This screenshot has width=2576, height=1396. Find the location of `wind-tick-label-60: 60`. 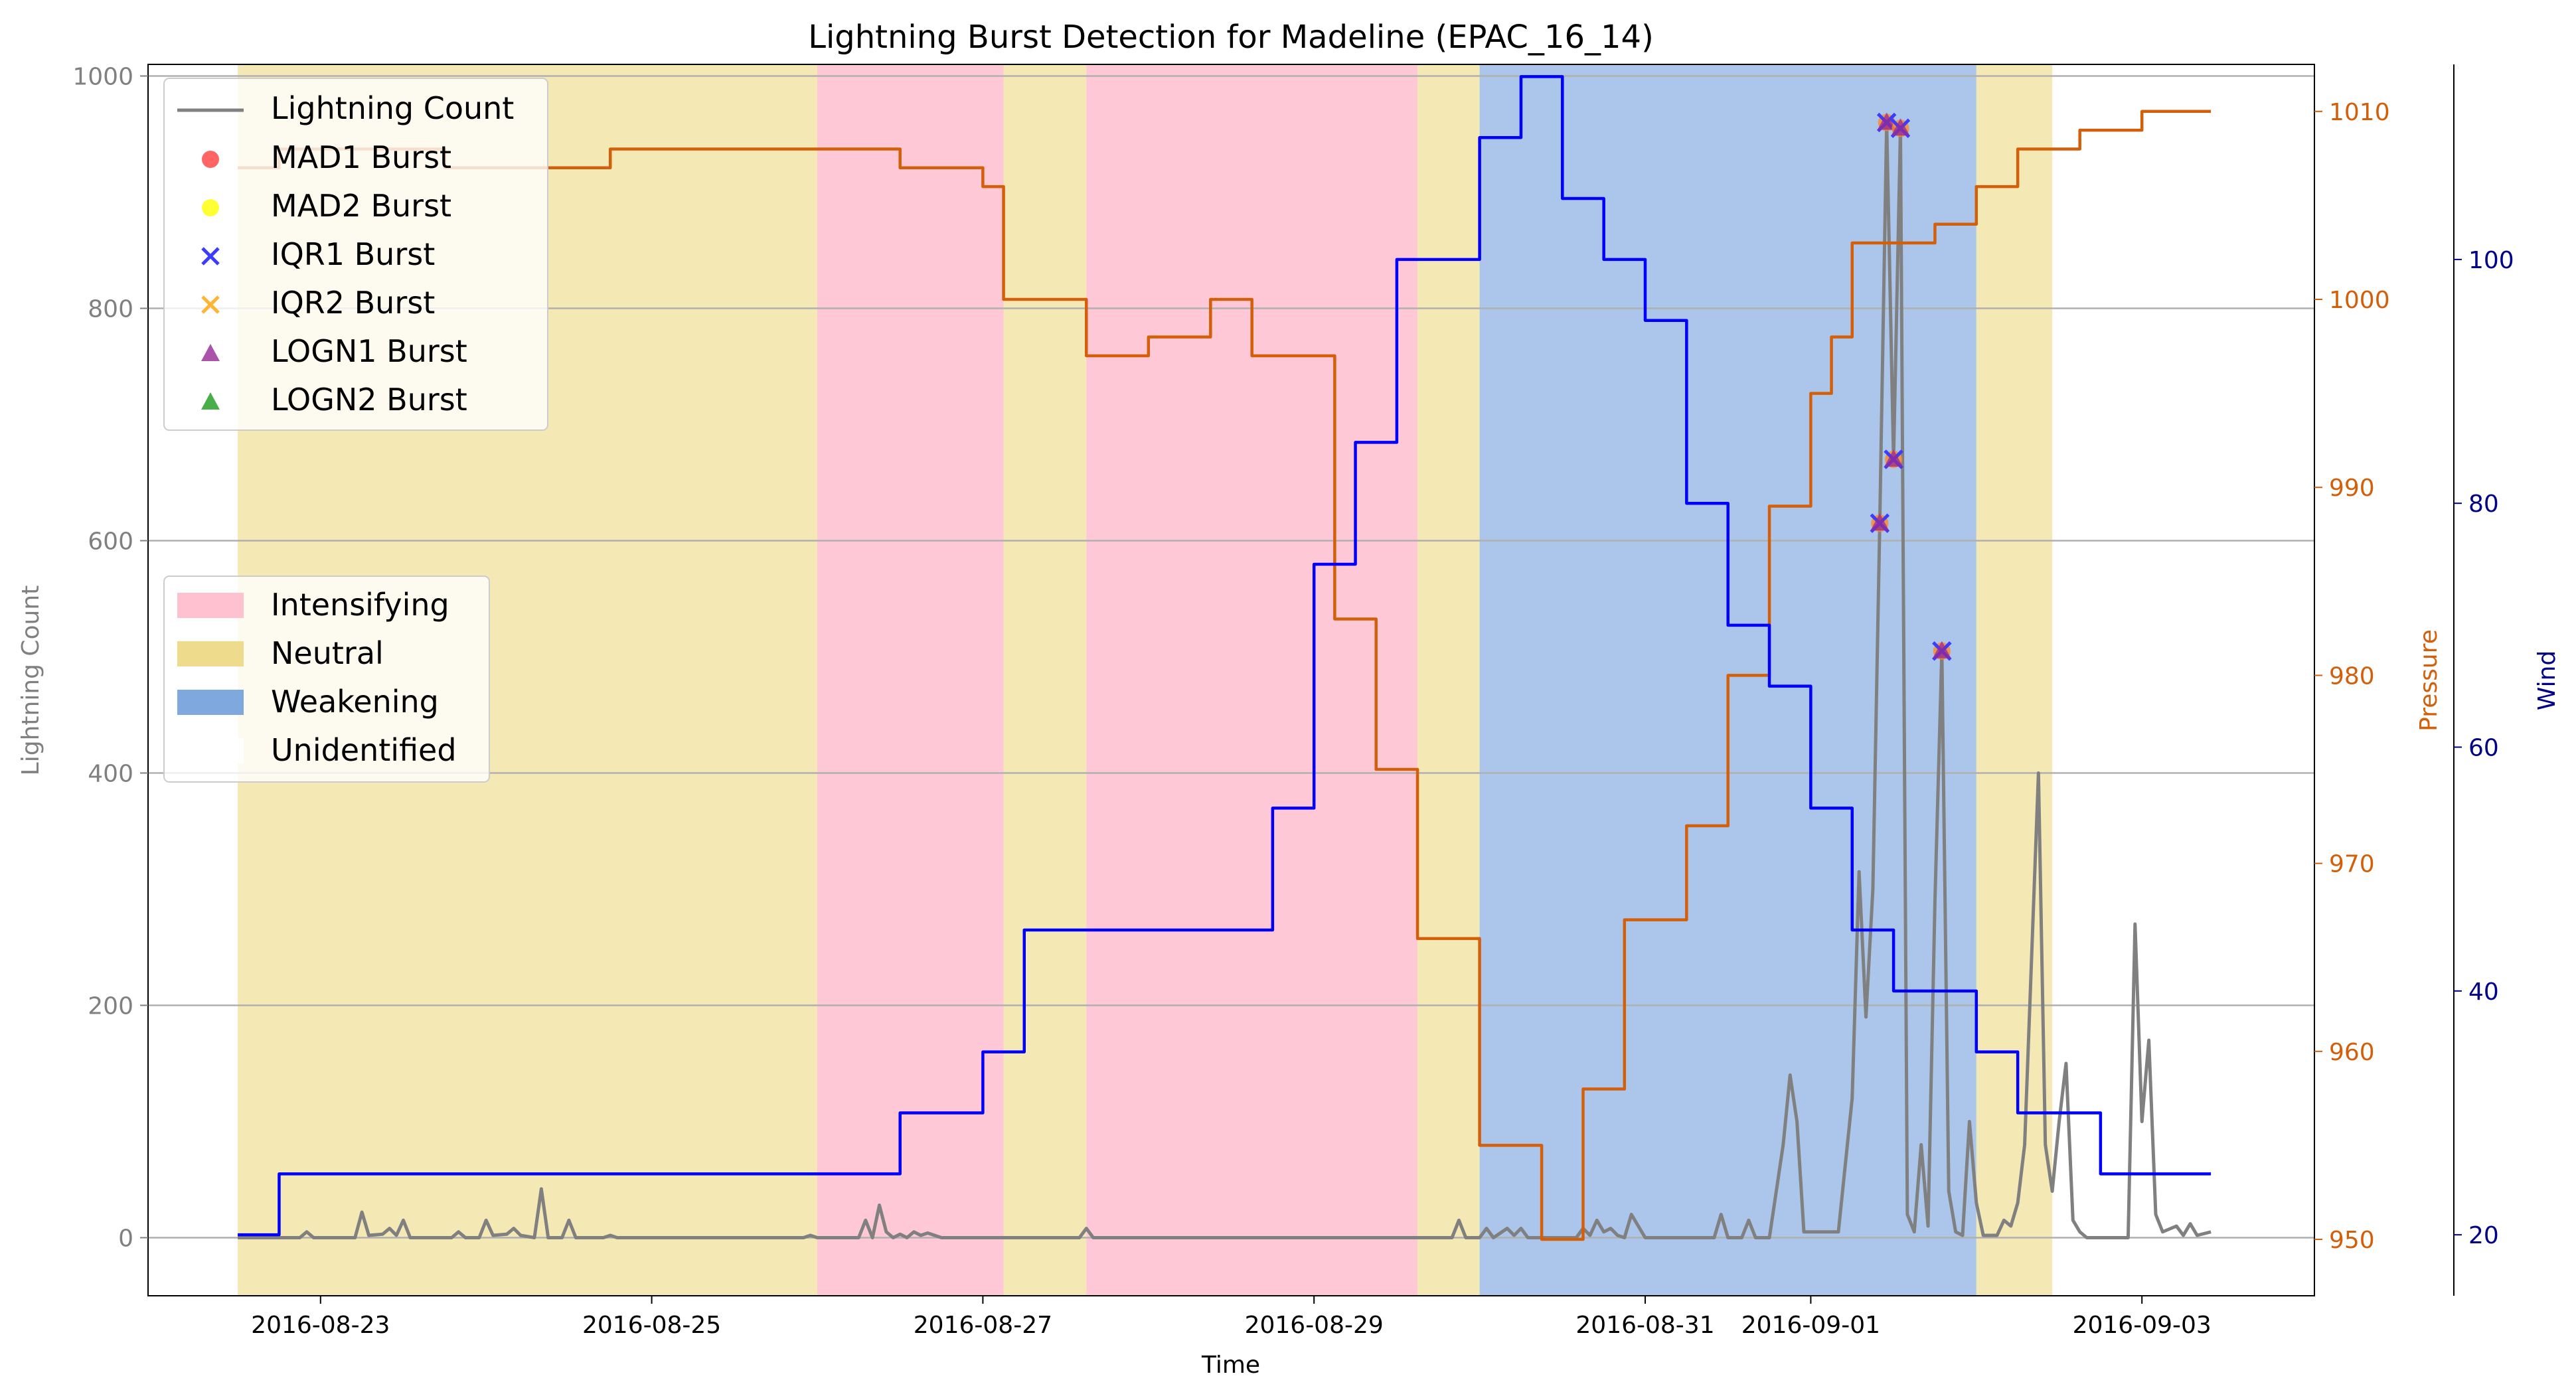

wind-tick-label-60: 60 is located at coordinates (2483, 748).